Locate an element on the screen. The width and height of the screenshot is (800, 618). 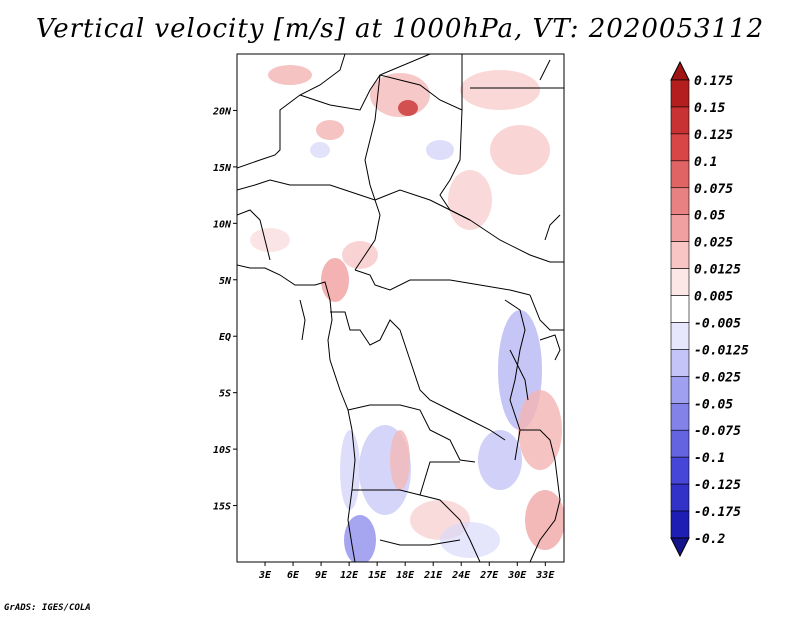
lon-tick-label: 21E is located at coordinates (433, 575).